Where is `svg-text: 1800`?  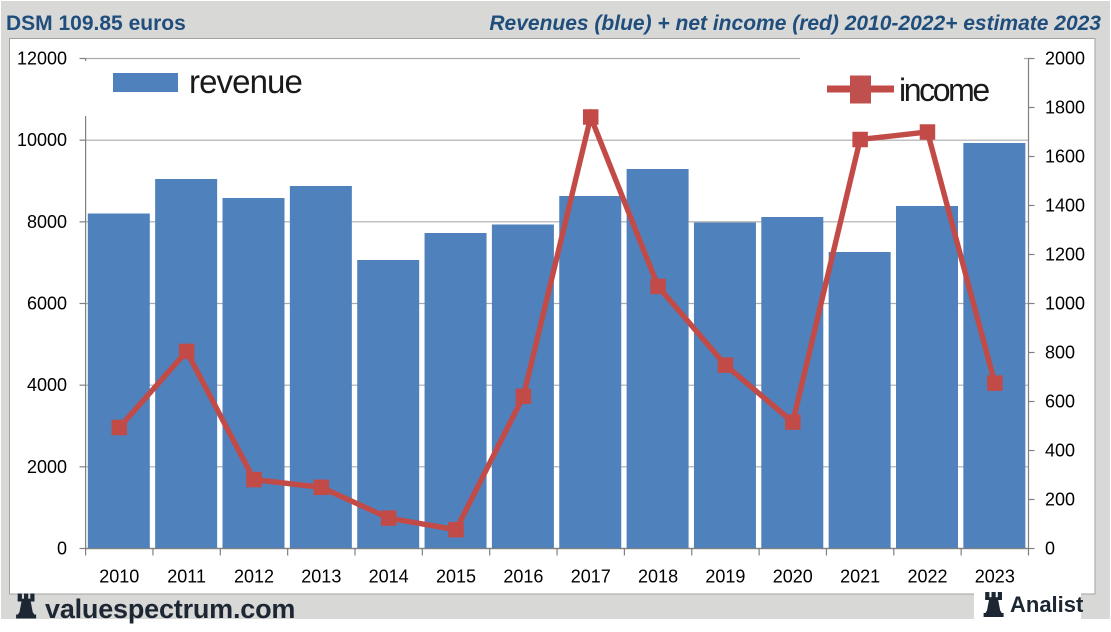 svg-text: 1800 is located at coordinates (1065, 108).